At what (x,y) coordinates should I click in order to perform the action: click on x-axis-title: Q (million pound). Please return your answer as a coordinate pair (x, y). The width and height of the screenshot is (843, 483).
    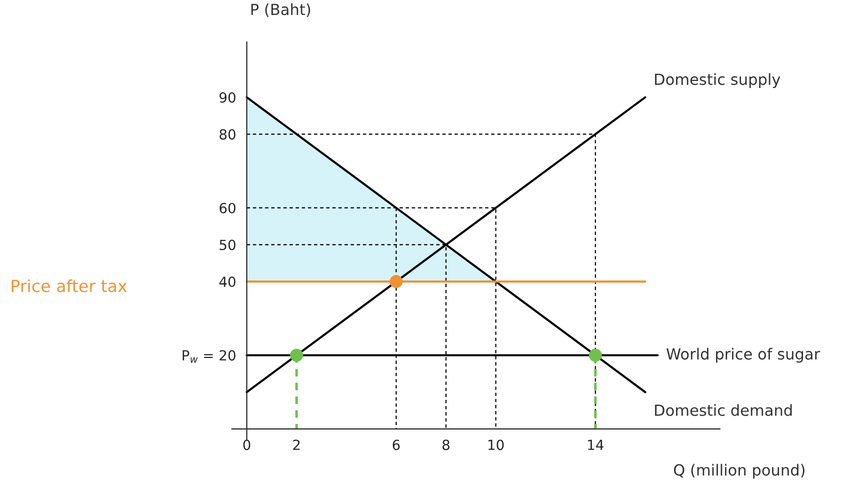
    Looking at the image, I should click on (739, 471).